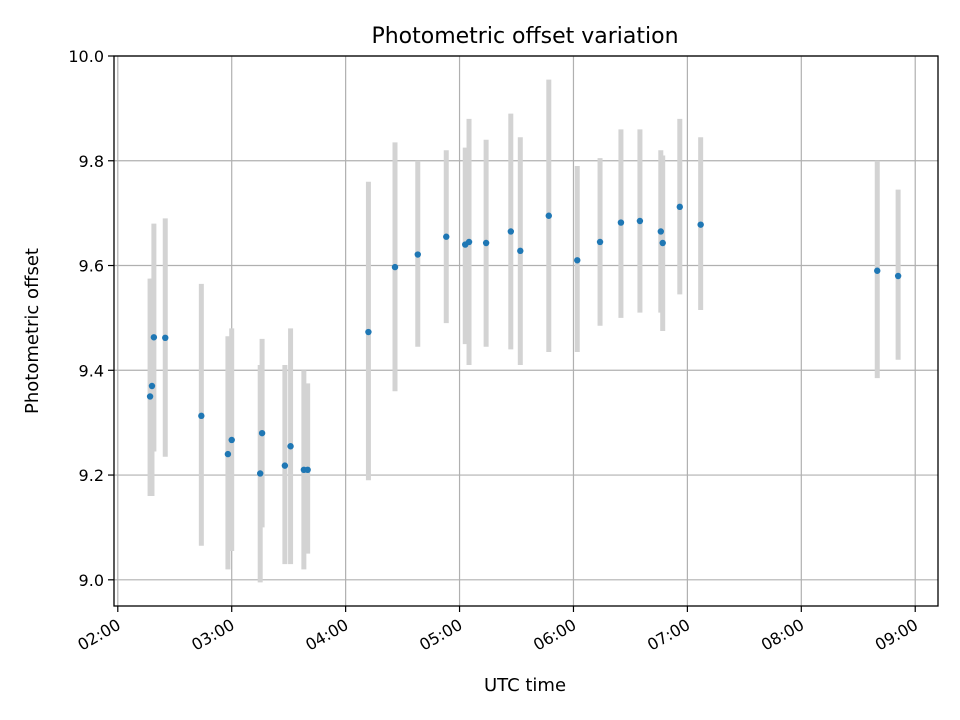 The image size is (960, 720). Describe the element at coordinates (91, 266) in the screenshot. I see `y-tick-label: 9.6` at that location.